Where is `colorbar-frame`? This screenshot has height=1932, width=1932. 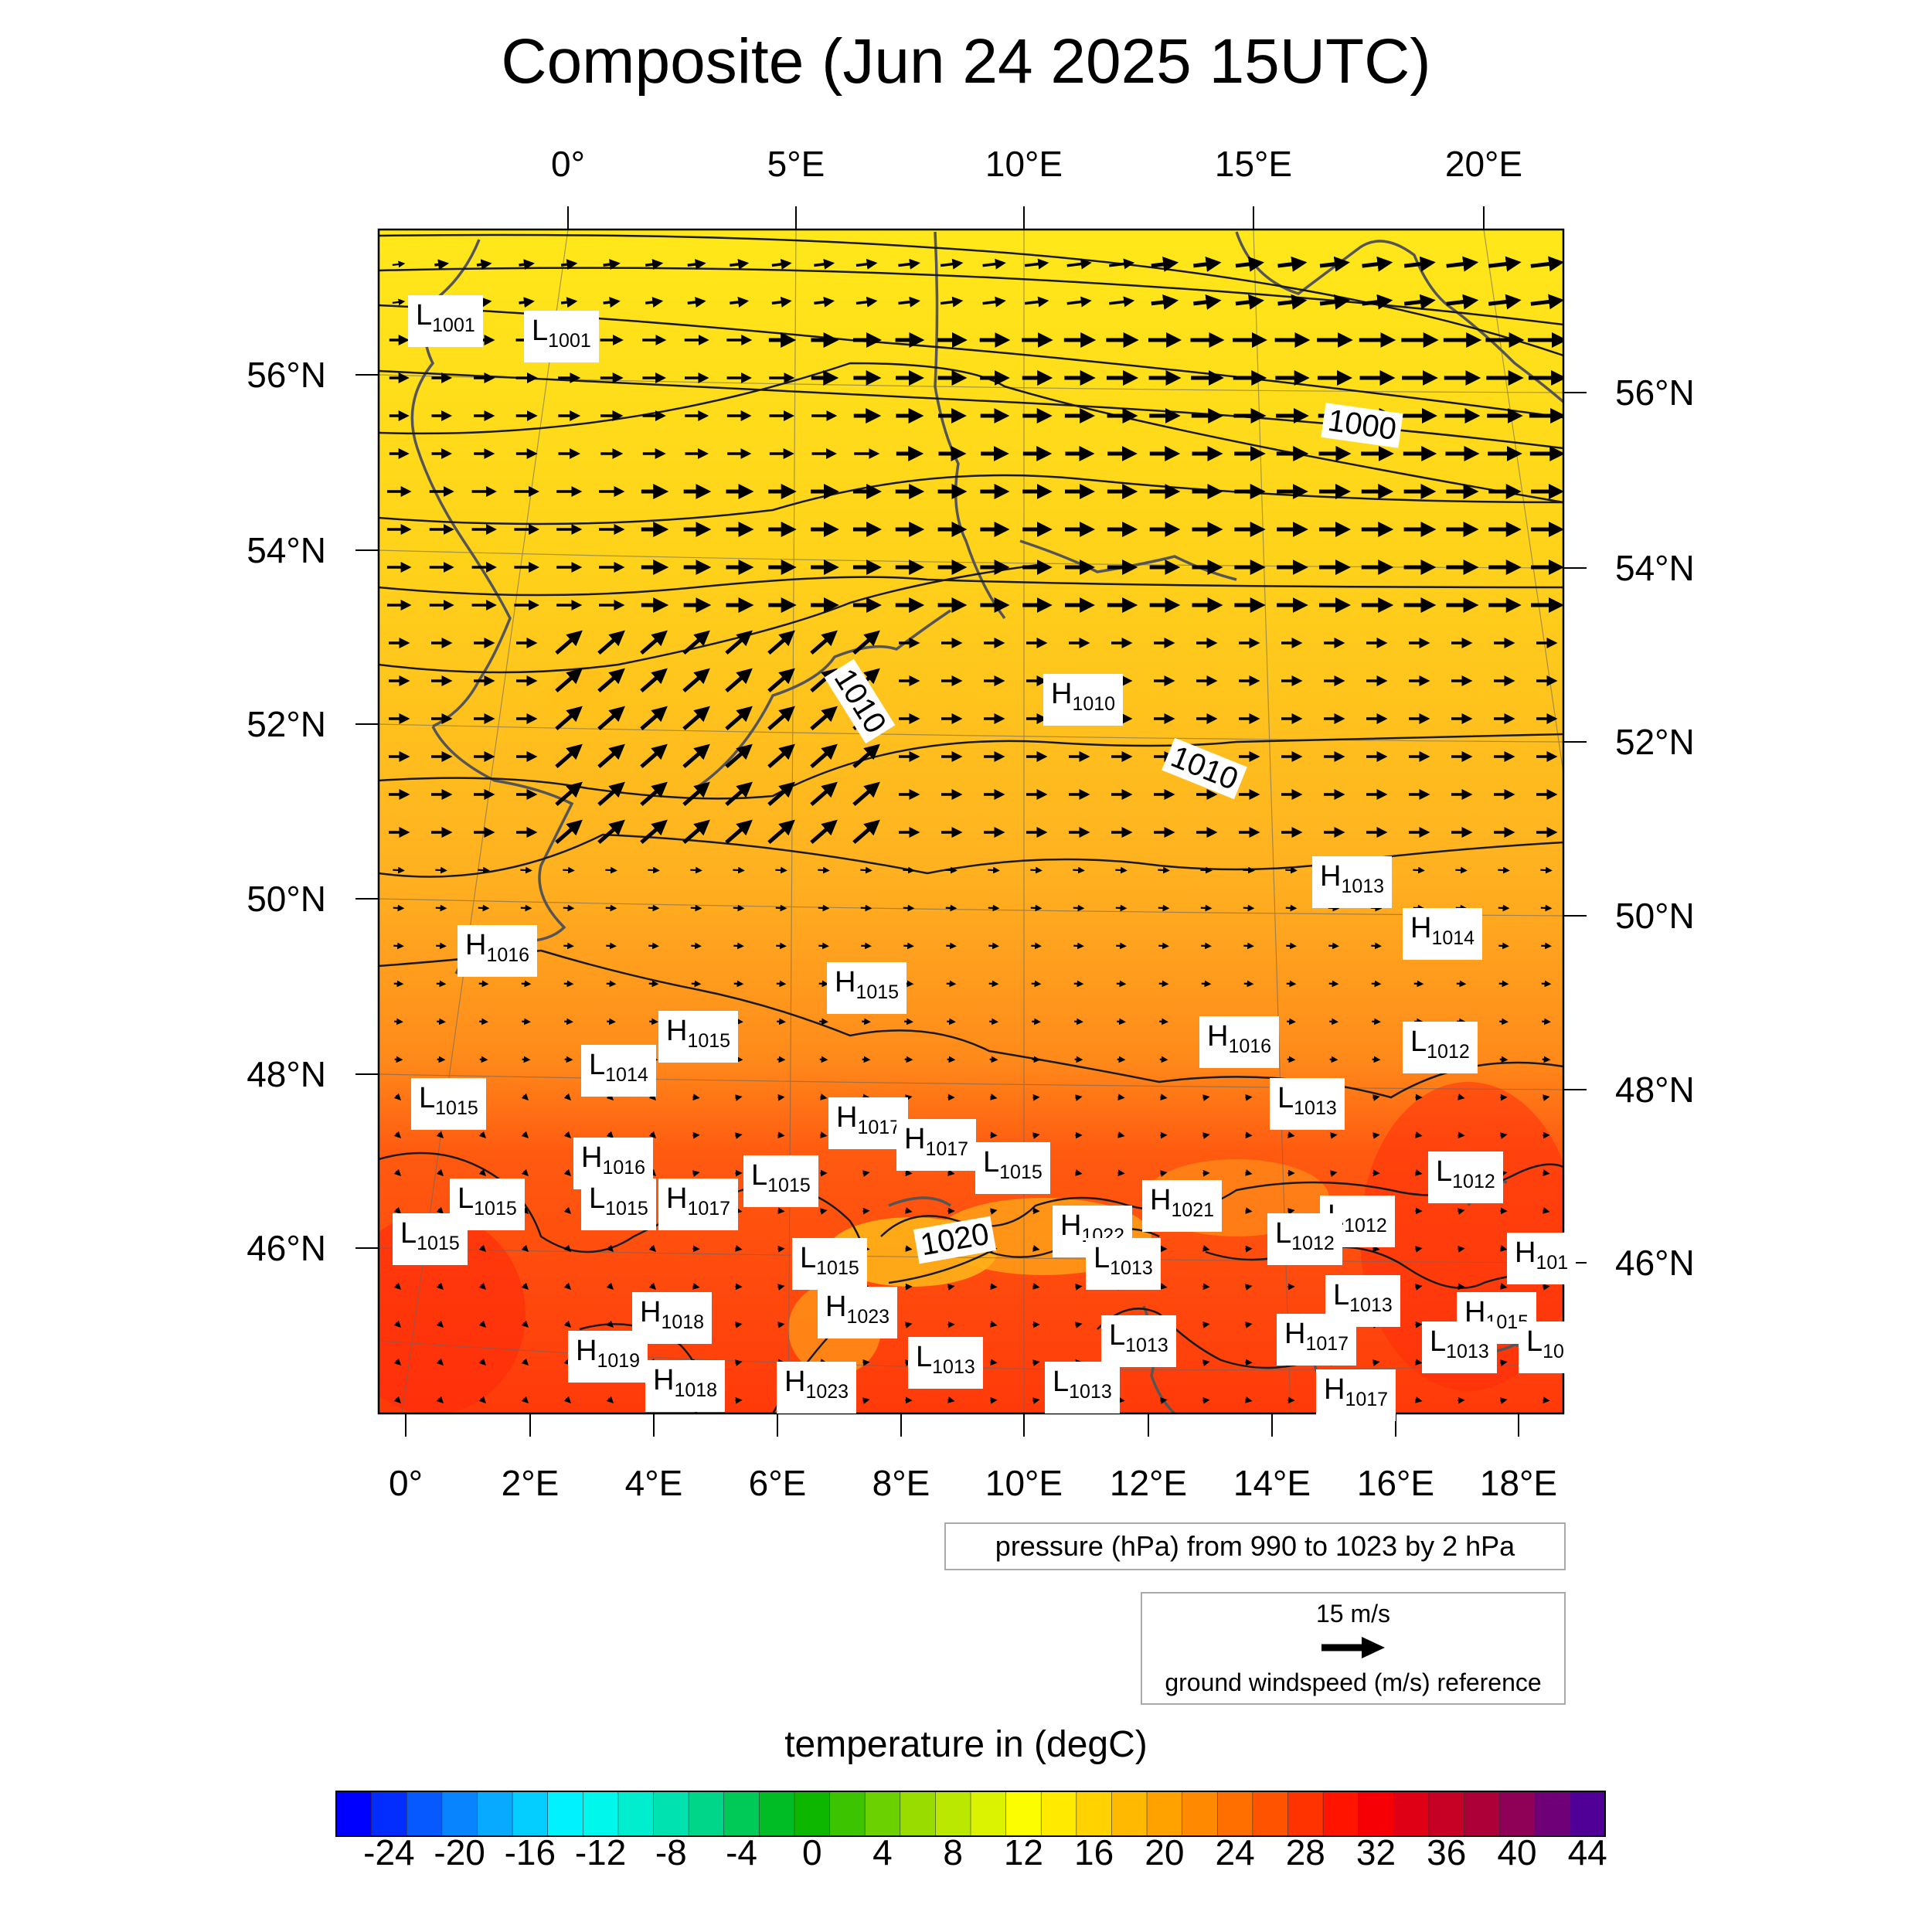
colorbar-frame is located at coordinates (971, 1814).